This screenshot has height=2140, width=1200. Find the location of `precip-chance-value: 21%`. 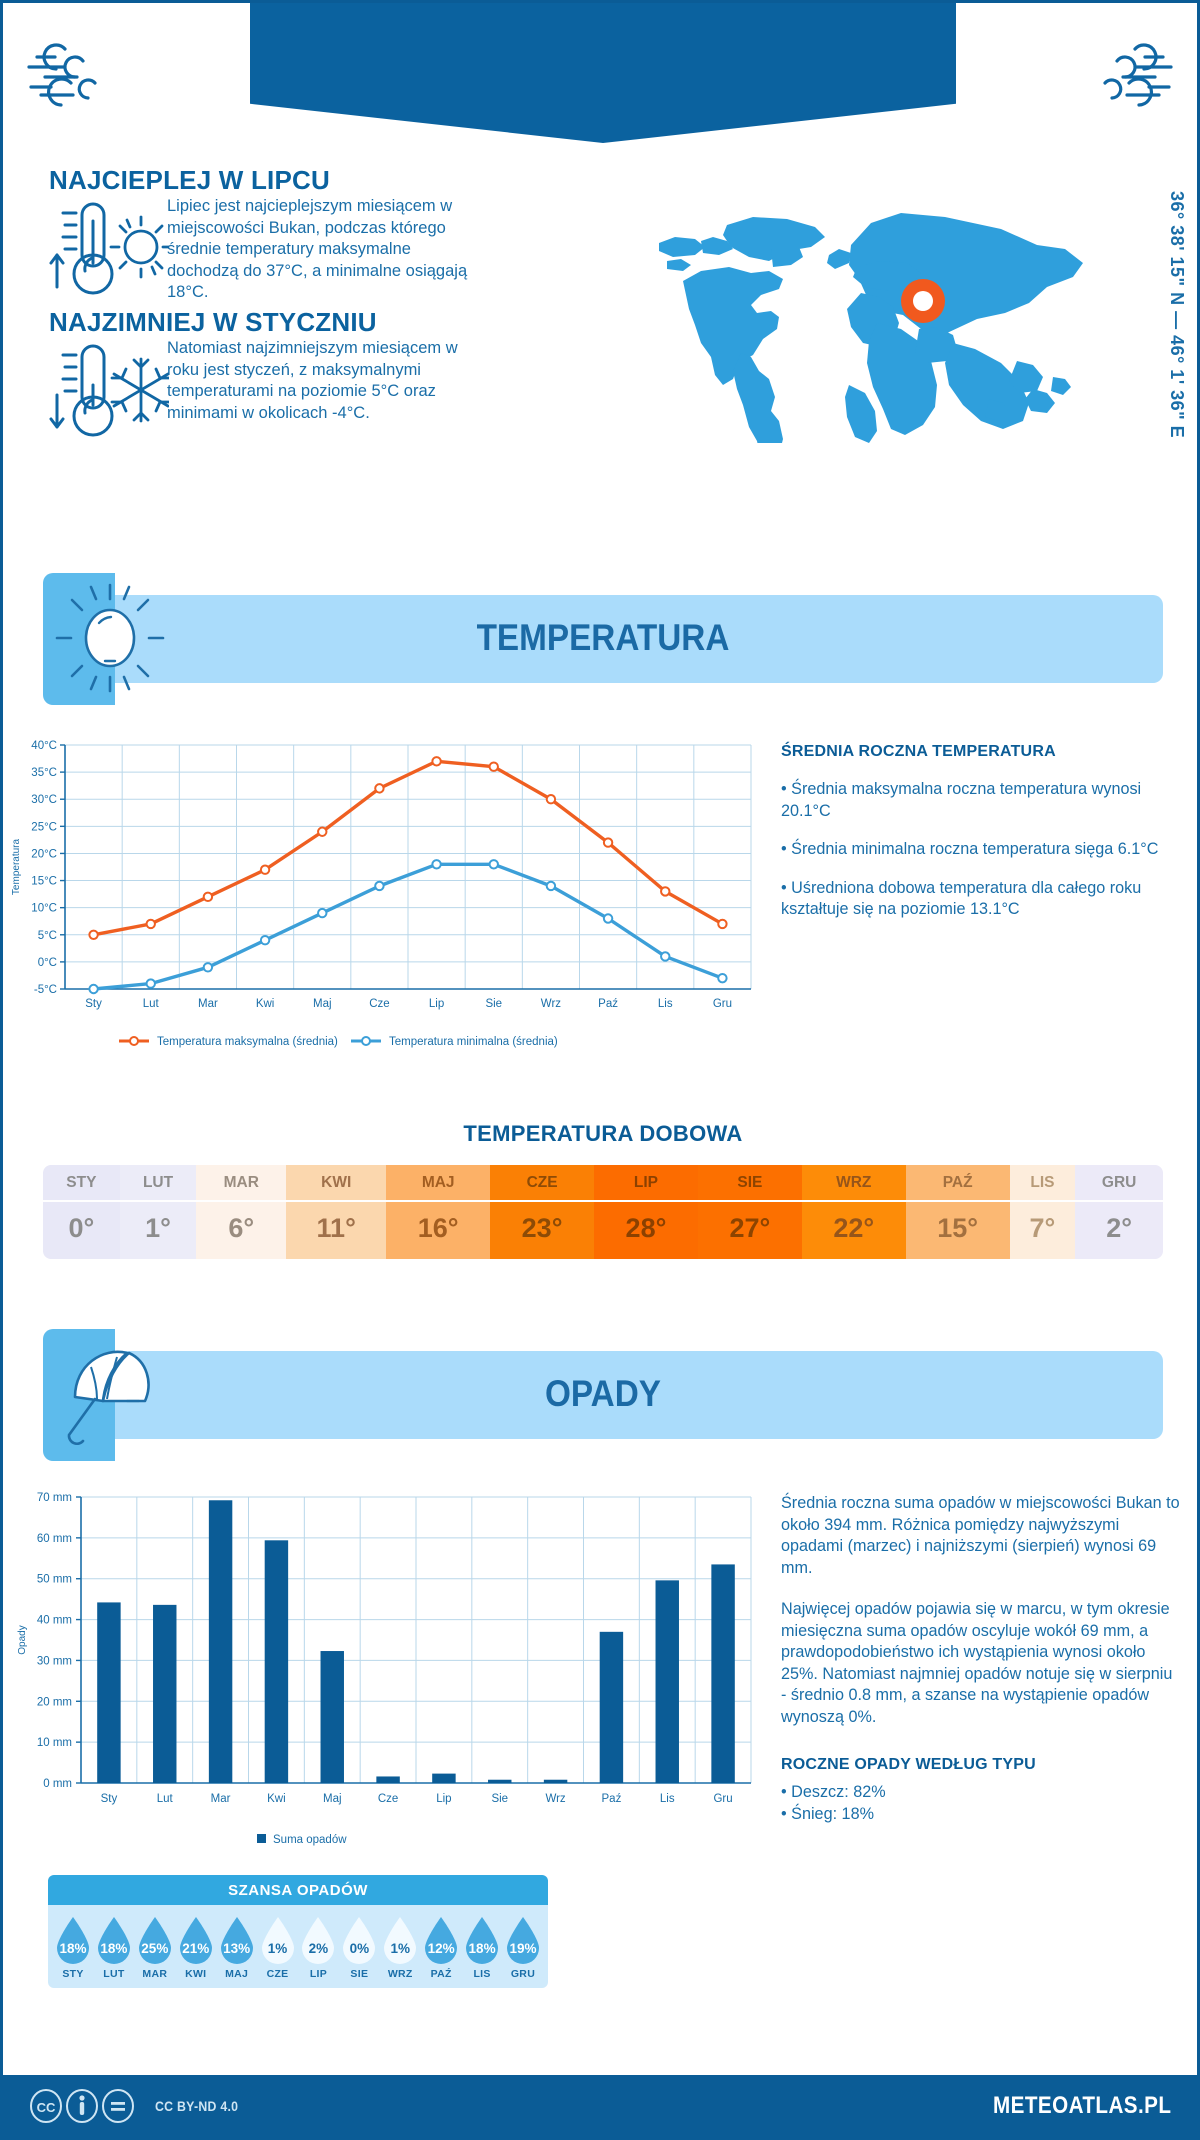

precip-chance-value: 21% is located at coordinates (196, 1948).